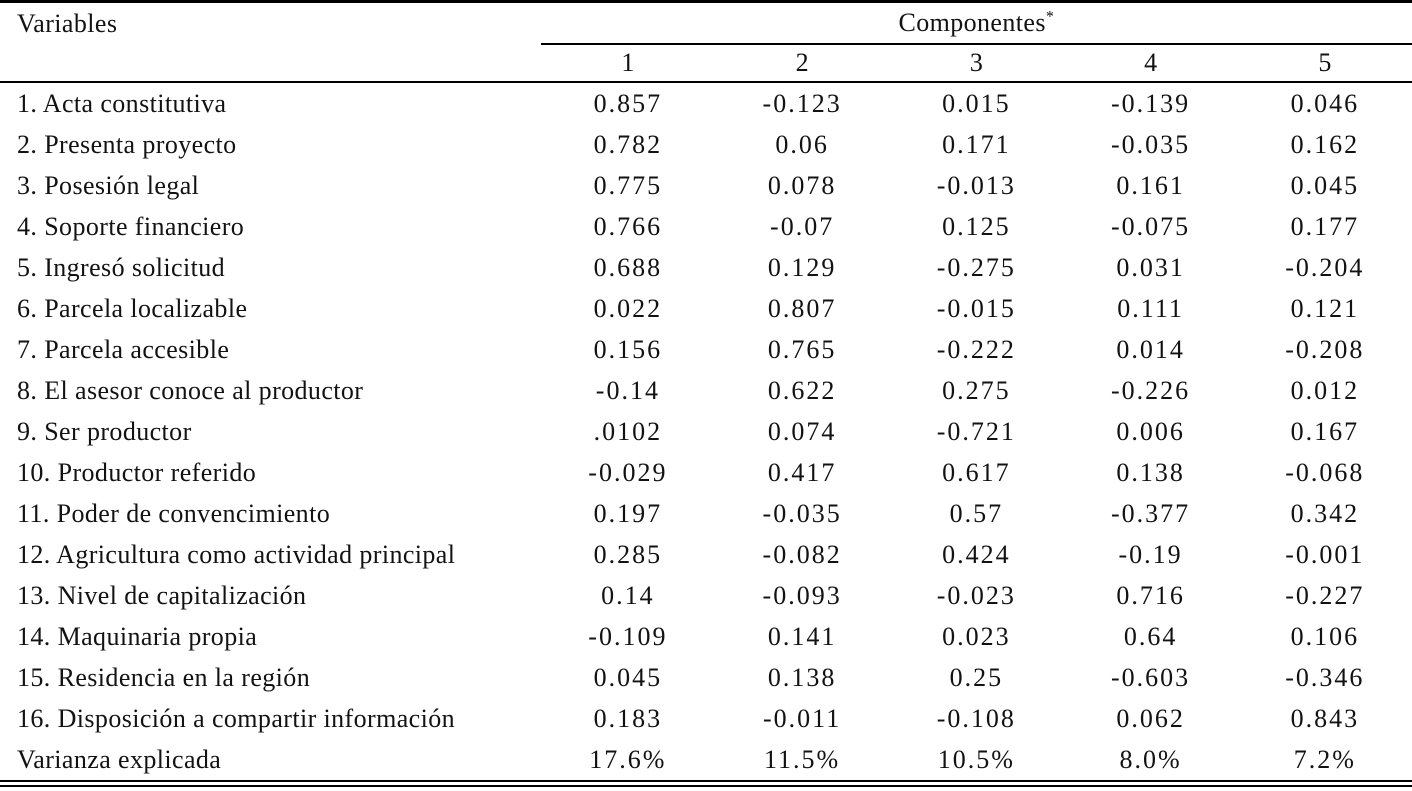 This screenshot has width=1412, height=791. What do you see at coordinates (802, 226) in the screenshot?
I see `loading-value: -0.07` at bounding box center [802, 226].